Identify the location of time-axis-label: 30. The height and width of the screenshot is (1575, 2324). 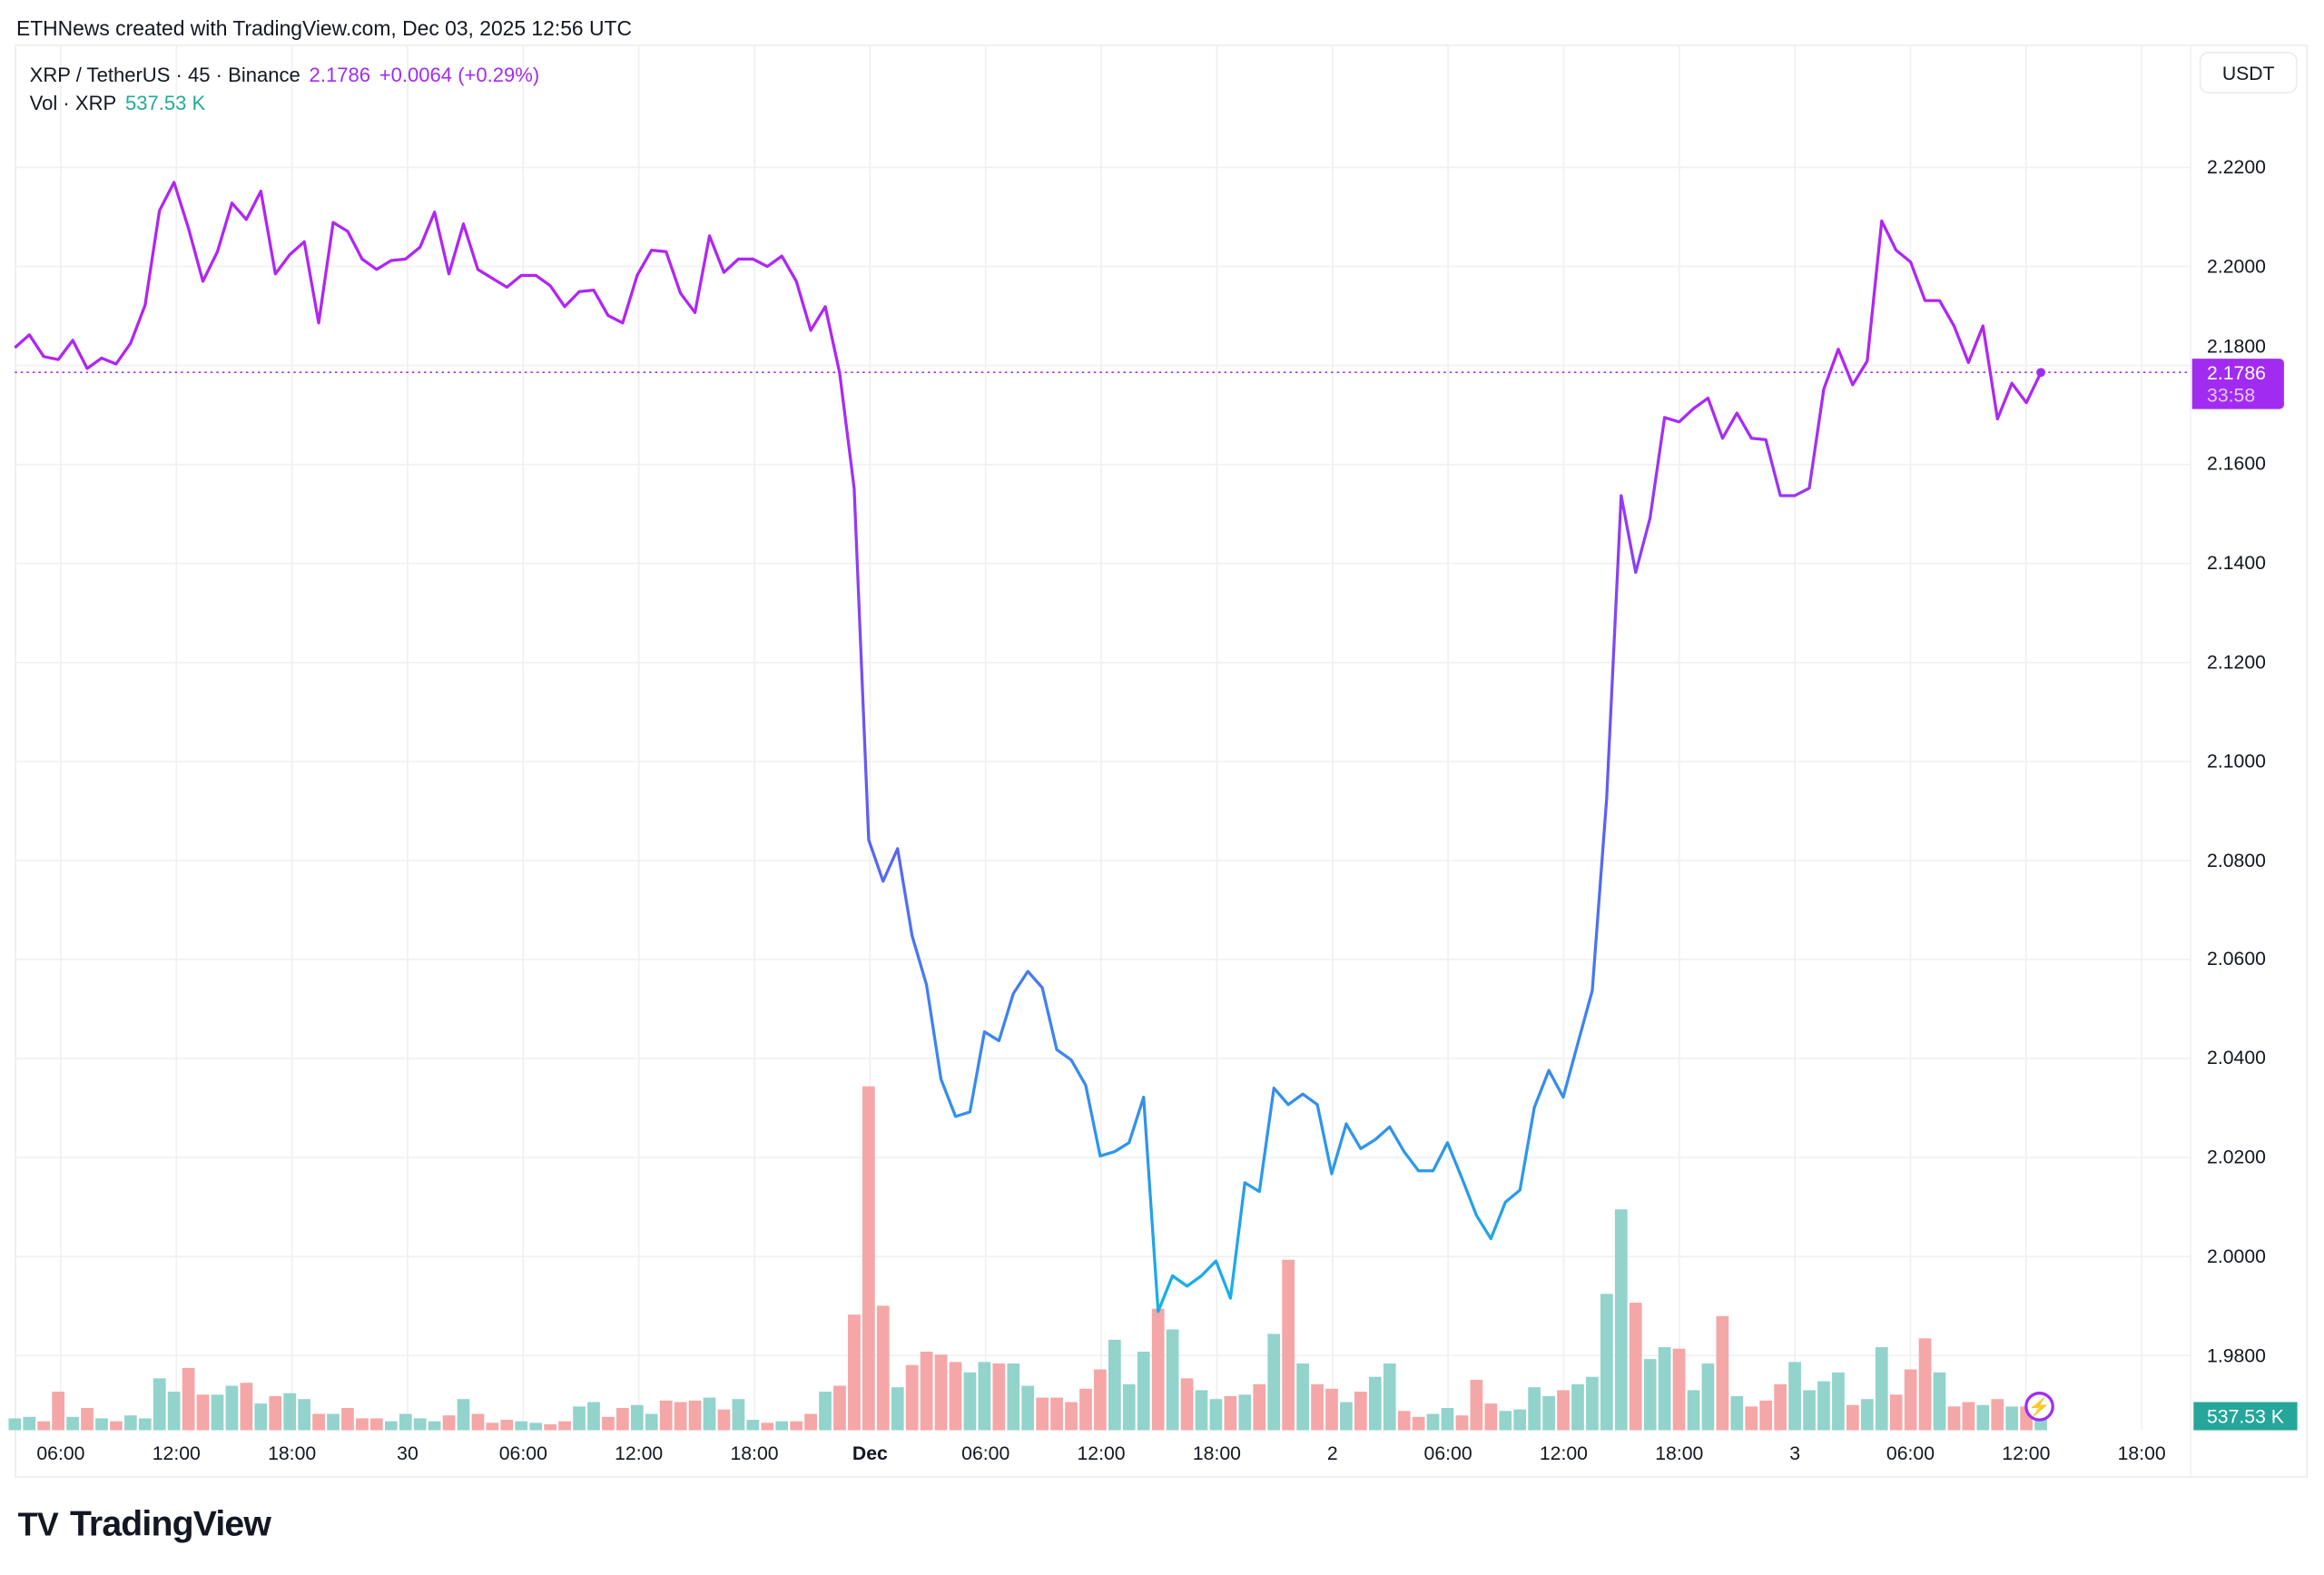
(408, 1454).